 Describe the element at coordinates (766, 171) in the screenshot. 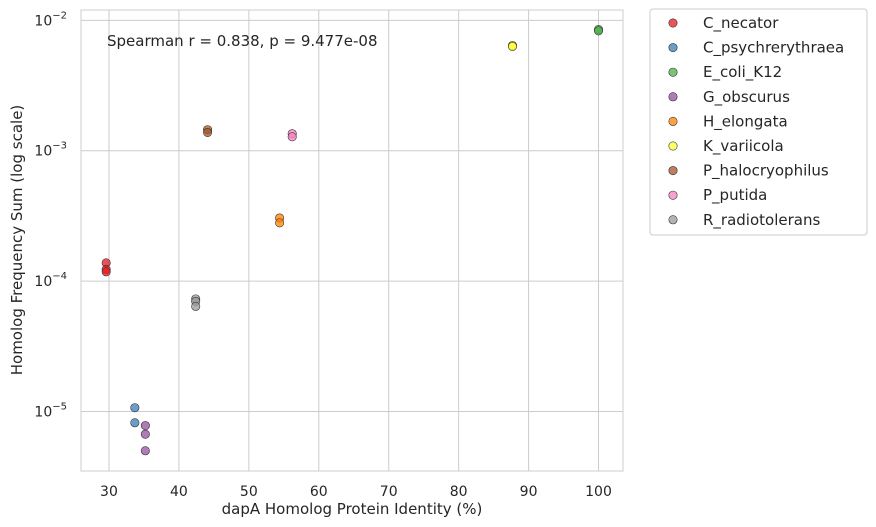

I see `legend-label: P_halocryophilus` at that location.